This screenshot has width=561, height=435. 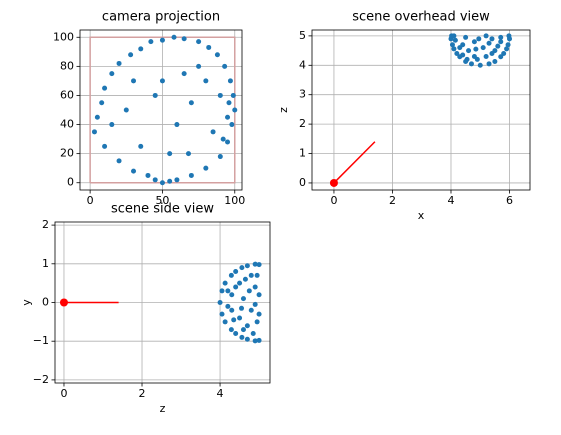 What do you see at coordinates (26, 302) in the screenshot?
I see `y-axis-label: y` at bounding box center [26, 302].